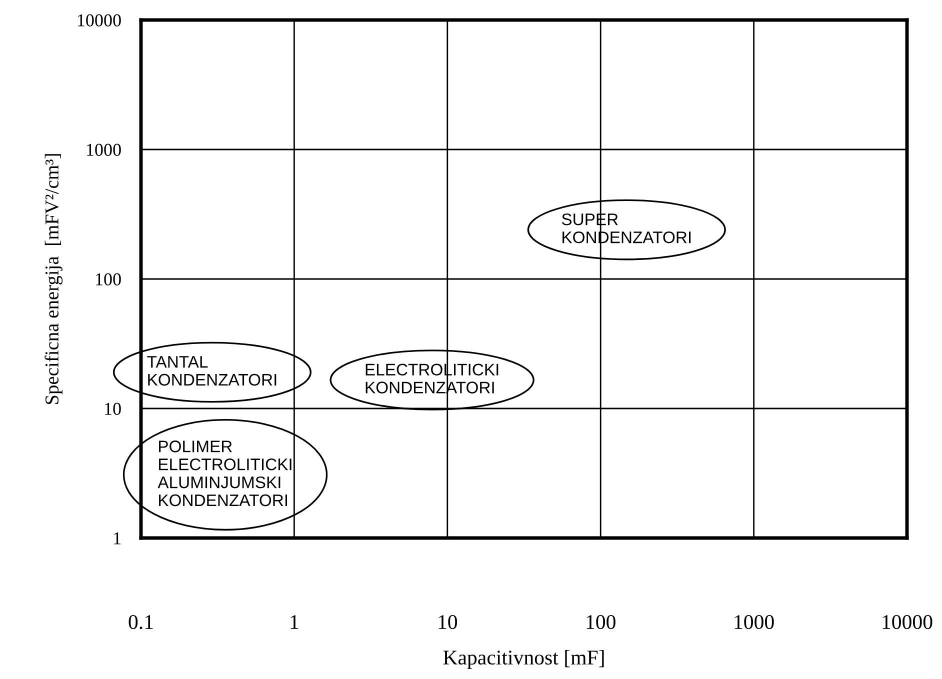  What do you see at coordinates (113, 408) in the screenshot?
I see `y-tick-label: 10` at bounding box center [113, 408].